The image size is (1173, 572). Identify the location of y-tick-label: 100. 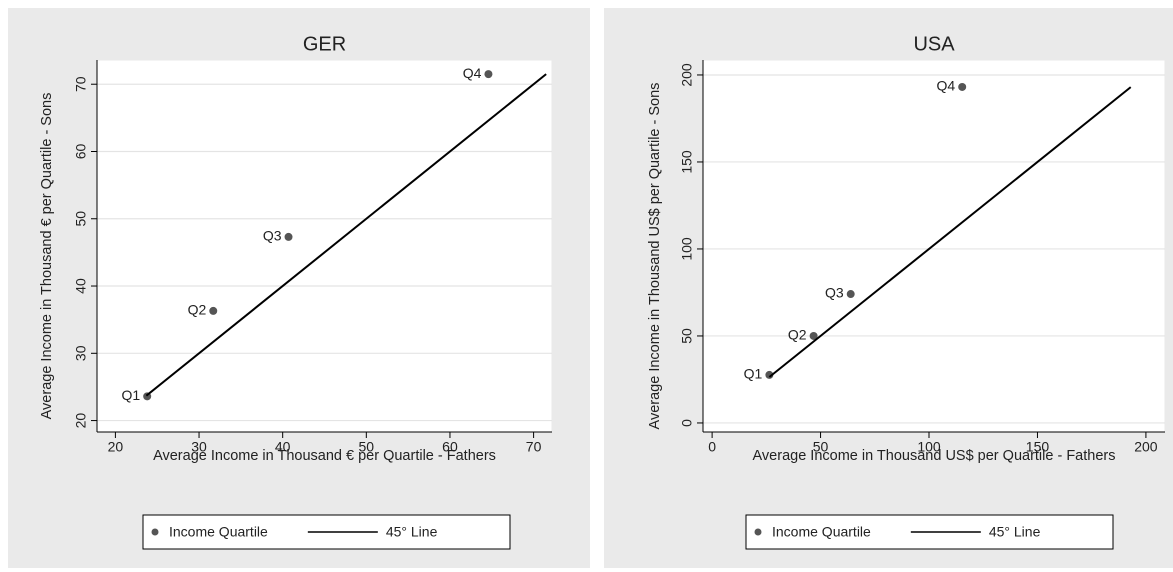
(687, 249).